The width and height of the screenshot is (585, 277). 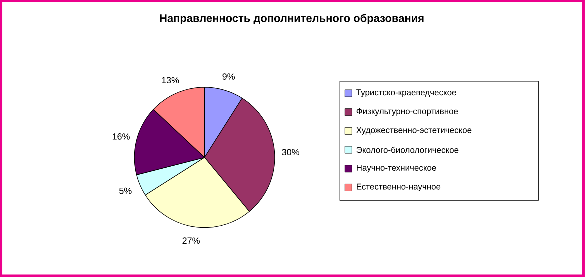 I want to click on legend-label: Физкультурно-спортивное, so click(x=407, y=112).